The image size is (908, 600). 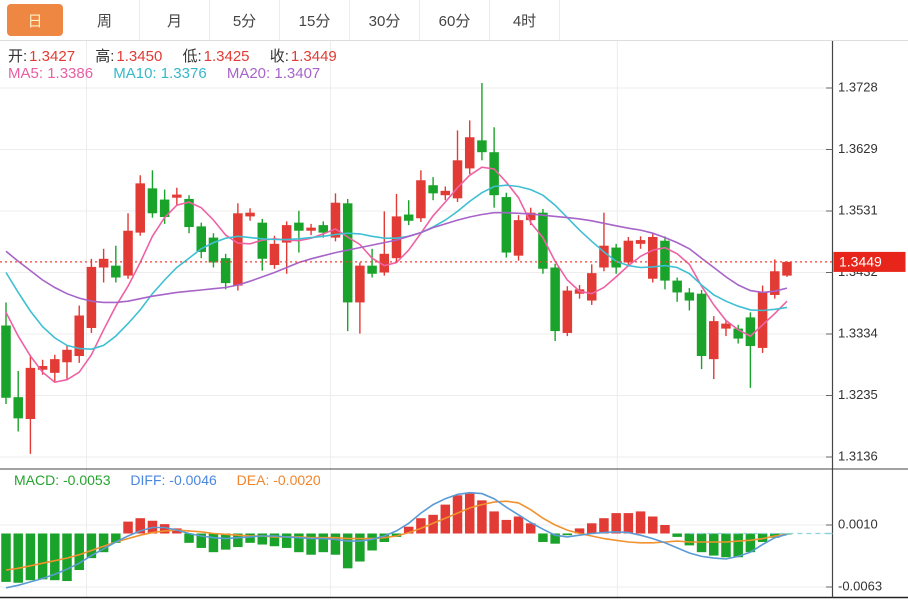 What do you see at coordinates (52, 56) in the screenshot?
I see `open-value: 1.3427` at bounding box center [52, 56].